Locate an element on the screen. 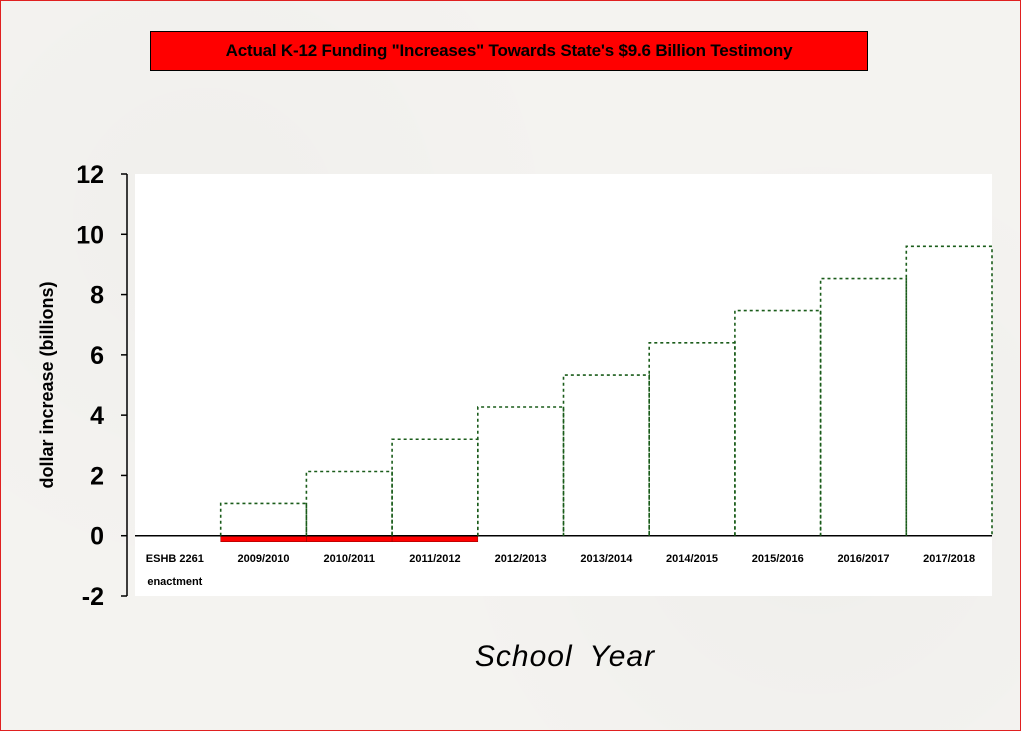 This screenshot has height=731, width=1021. y-tick-label: 10 is located at coordinates (90, 235).